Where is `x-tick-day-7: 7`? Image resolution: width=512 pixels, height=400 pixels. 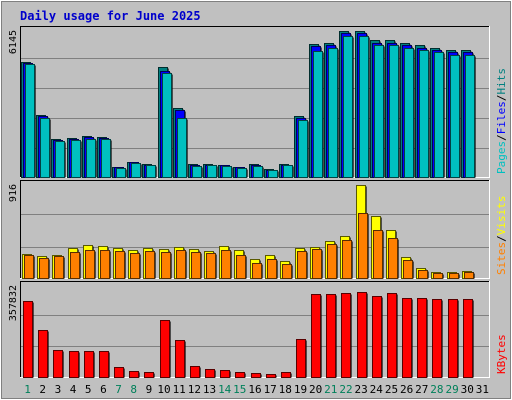 x-tick-day-7: 7 is located at coordinates (118, 389).